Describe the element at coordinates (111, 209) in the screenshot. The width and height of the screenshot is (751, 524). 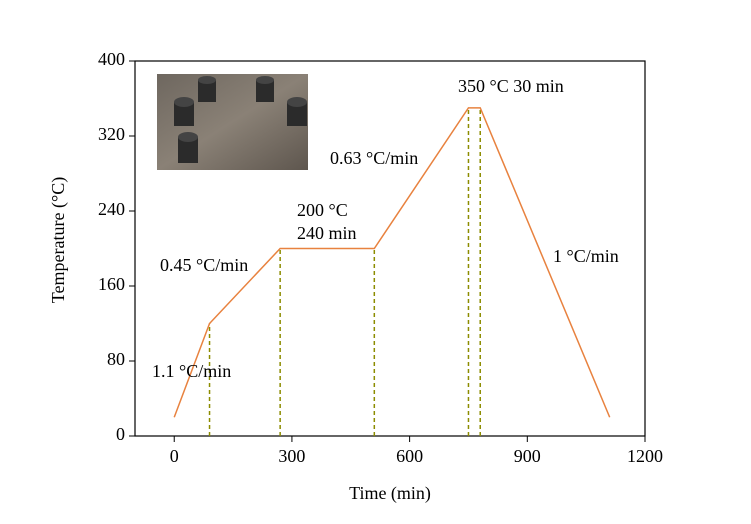
I see `y-tick-label: 240` at that location.